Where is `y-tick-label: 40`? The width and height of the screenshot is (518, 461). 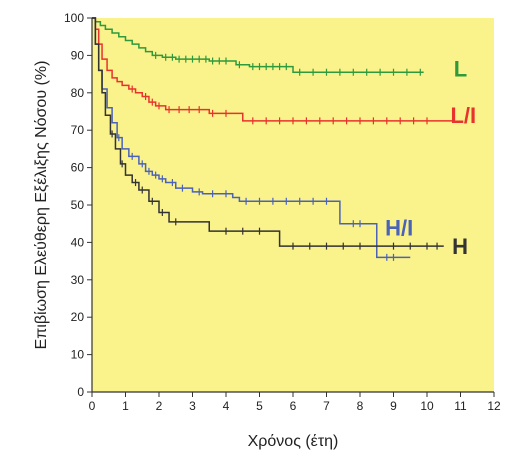 y-tick-label: 40 is located at coordinates (78, 242).